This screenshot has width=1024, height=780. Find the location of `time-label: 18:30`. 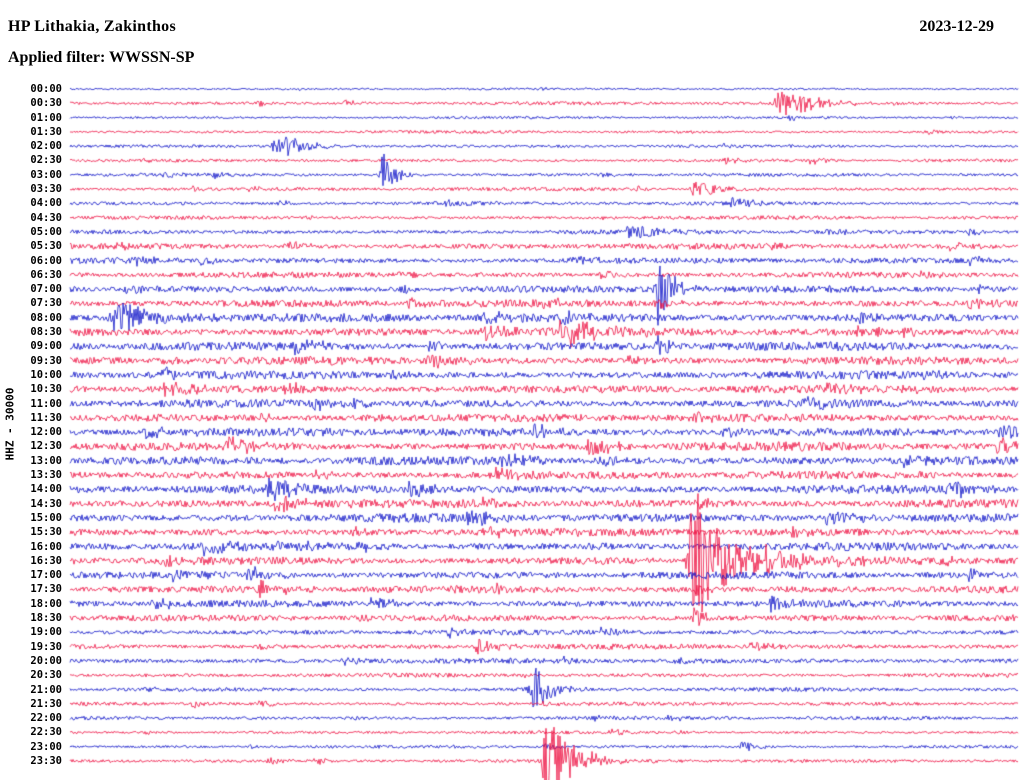

time-label: 18:30 is located at coordinates (46, 618).